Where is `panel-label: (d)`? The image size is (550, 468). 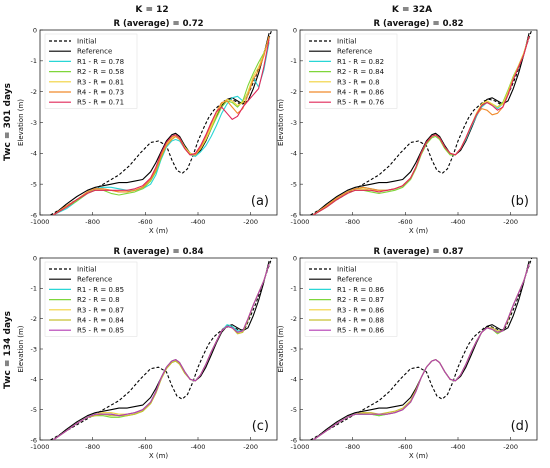 panel-label: (d) is located at coordinates (520, 426).